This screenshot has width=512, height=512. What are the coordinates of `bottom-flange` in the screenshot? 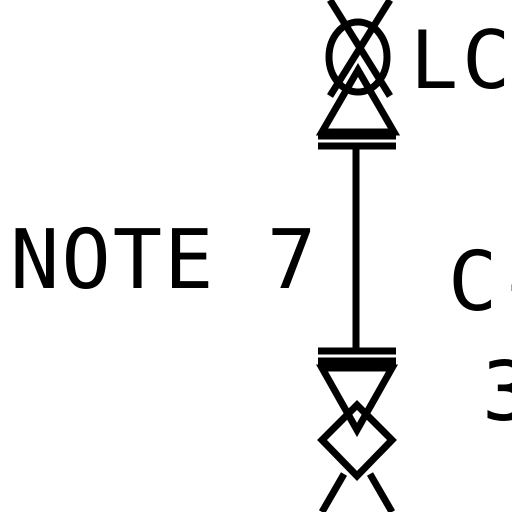 It's located at (357, 356).